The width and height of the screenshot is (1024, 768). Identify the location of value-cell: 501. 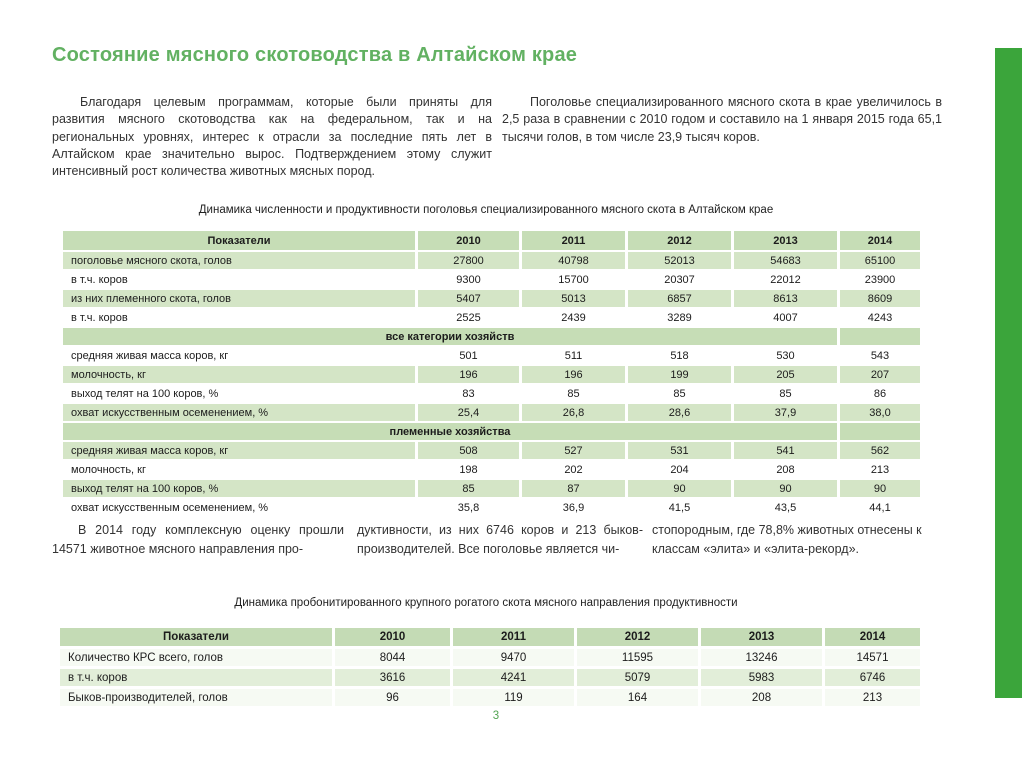
(467, 356).